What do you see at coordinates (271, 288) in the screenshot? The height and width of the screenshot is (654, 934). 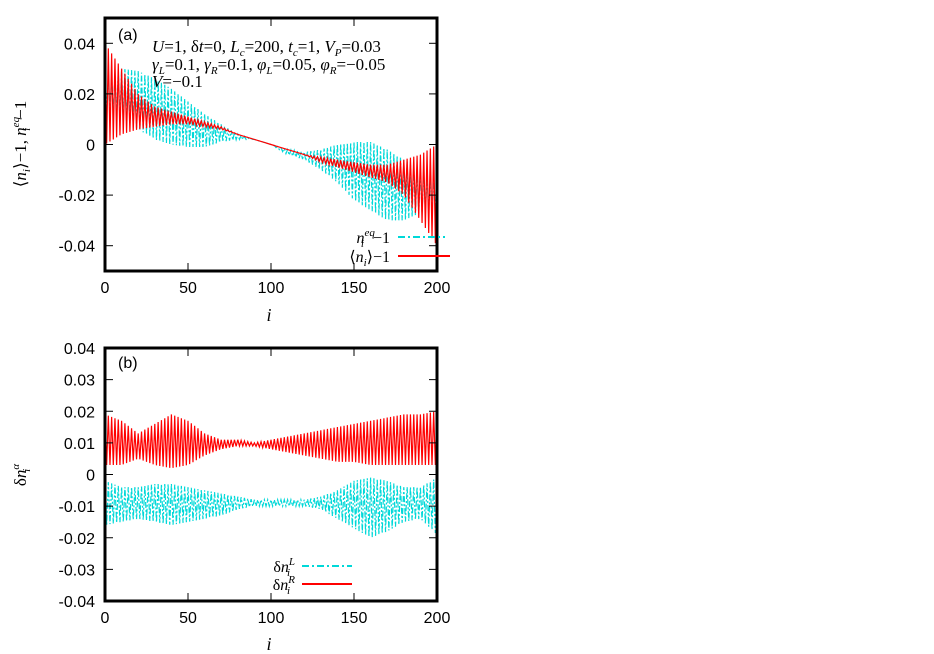 I see `panel-a-xtick-label: 100` at bounding box center [271, 288].